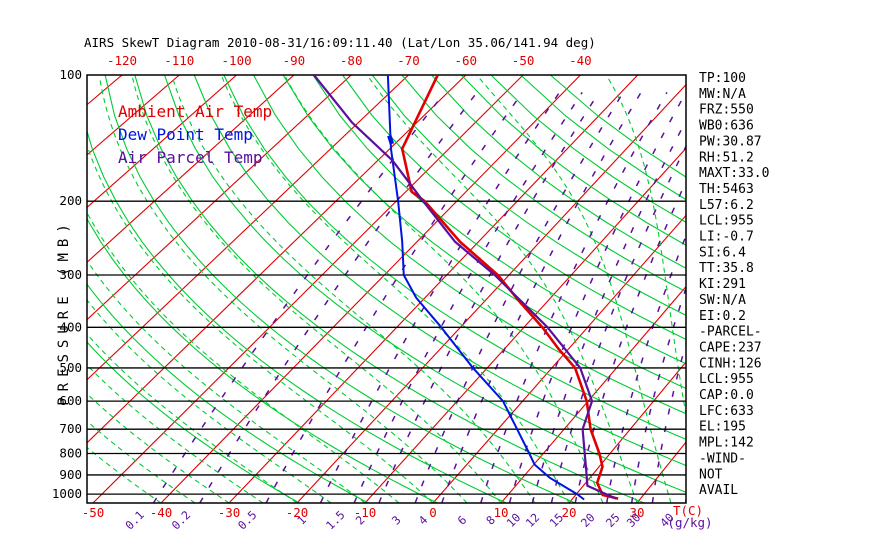 The height and width of the screenshot is (560, 870). What do you see at coordinates (730, 332) in the screenshot?
I see `panel-item: -PARCEL-` at bounding box center [730, 332].